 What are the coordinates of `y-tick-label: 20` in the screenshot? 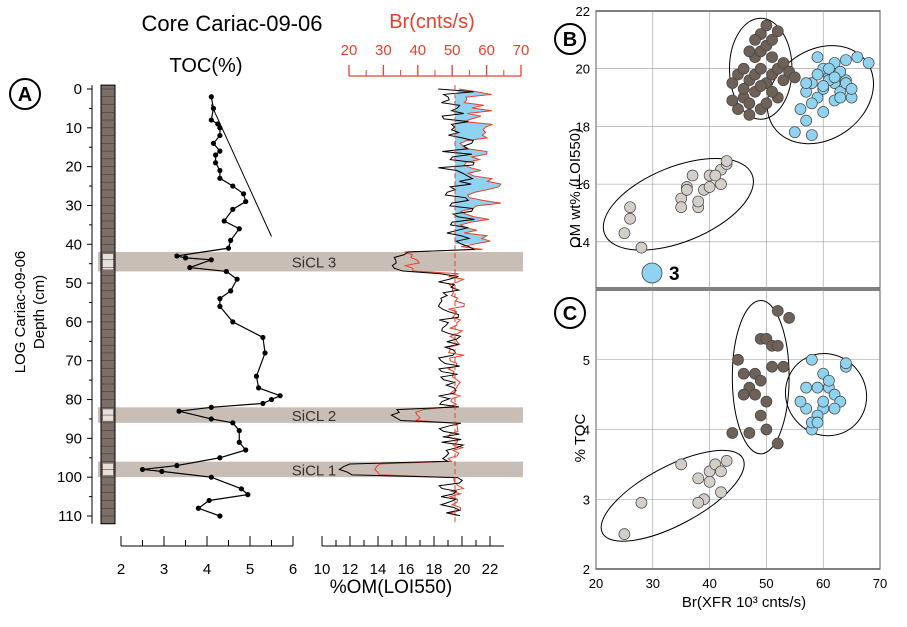 It's located at (583, 69).